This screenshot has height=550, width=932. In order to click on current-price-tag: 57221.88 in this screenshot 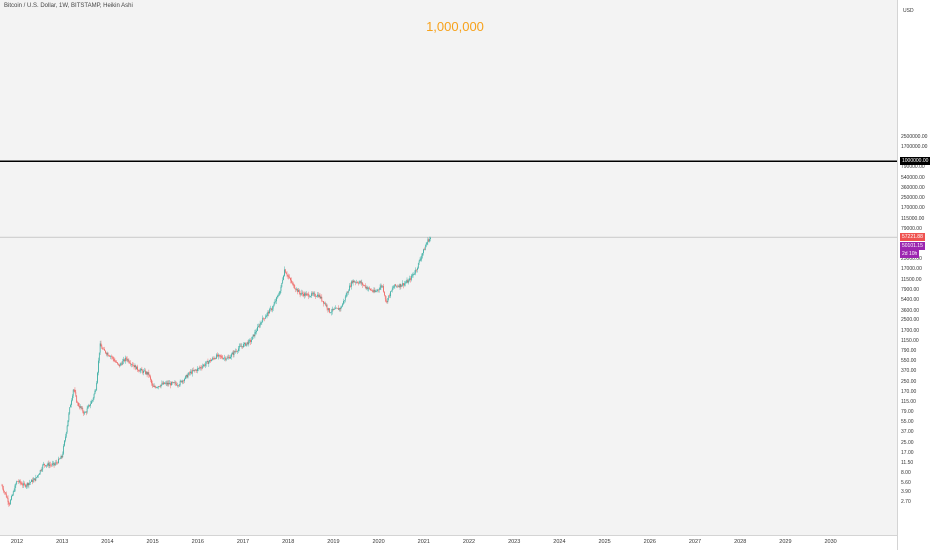, I will do `click(912, 237)`.